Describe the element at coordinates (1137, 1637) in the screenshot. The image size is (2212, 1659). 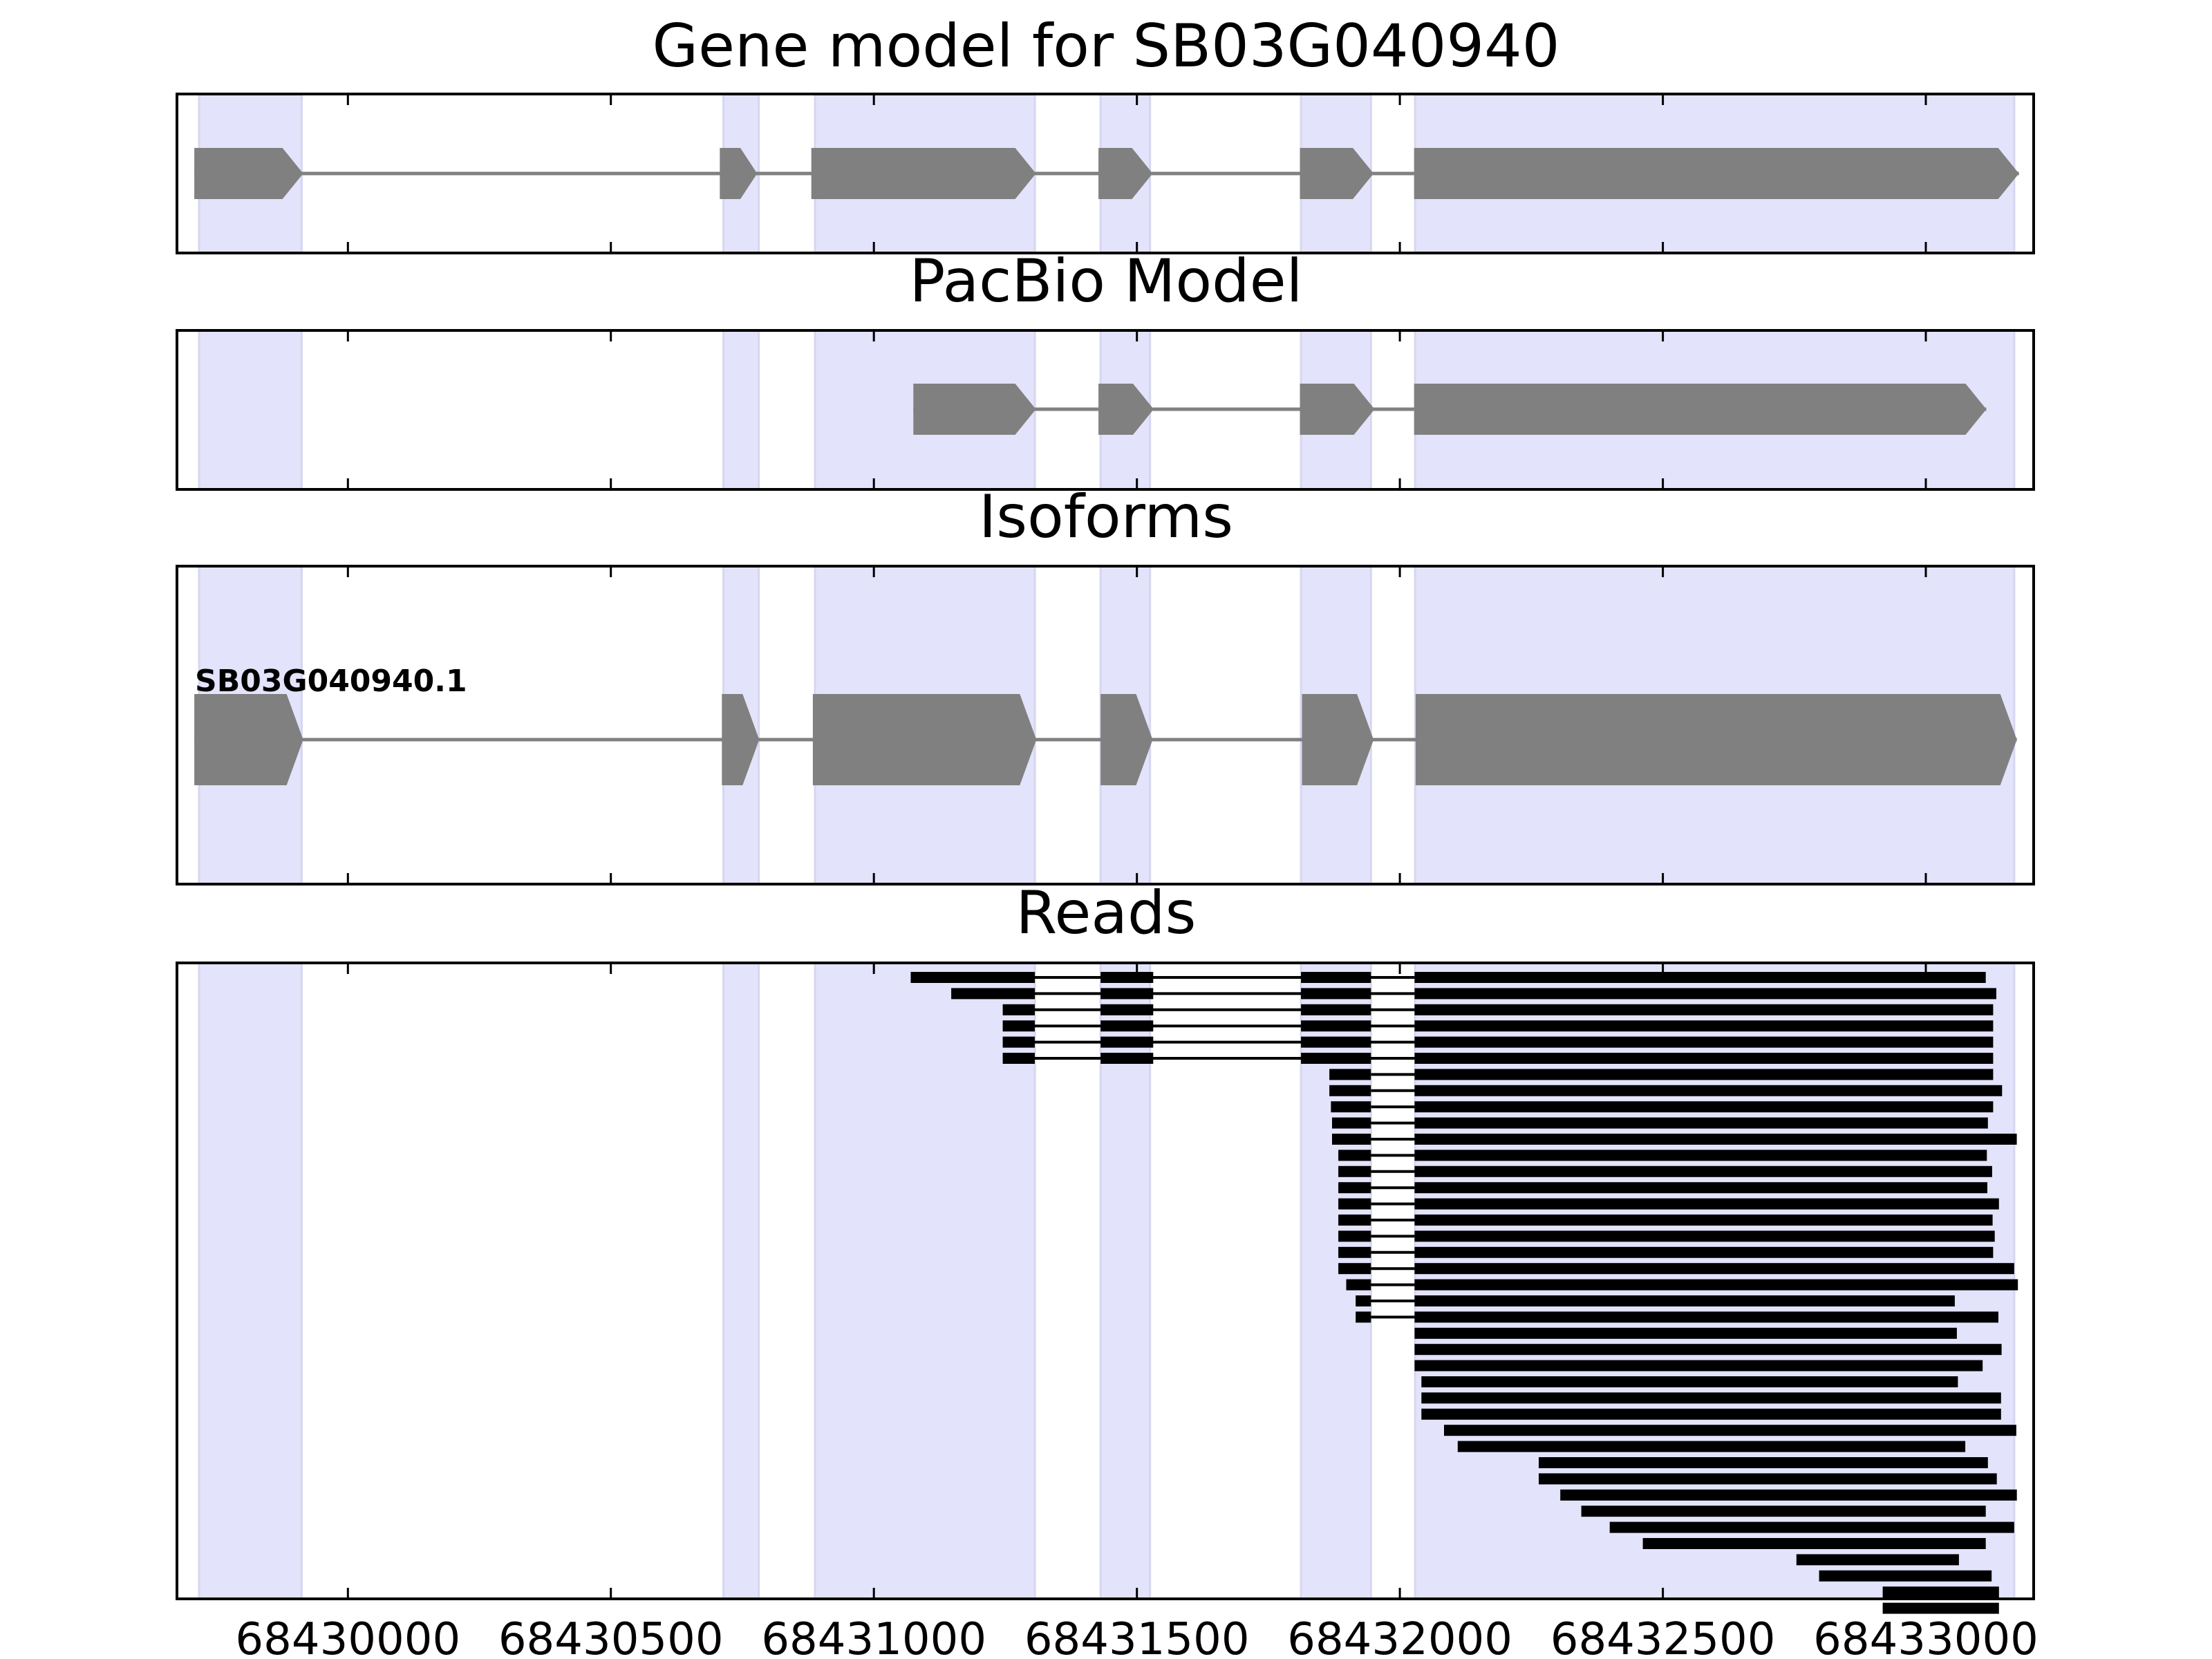
I see `x-tick-label: 68431500` at that location.